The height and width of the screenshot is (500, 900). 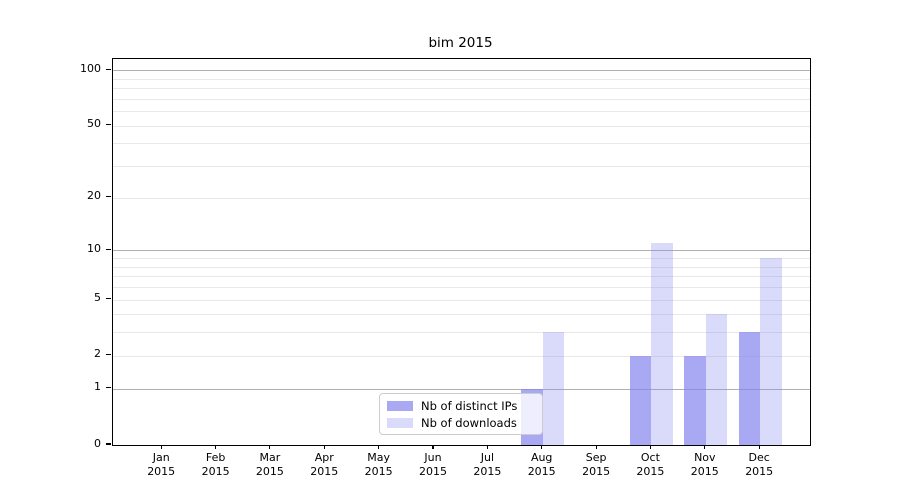 What do you see at coordinates (759, 457) in the screenshot?
I see `x-tick-label-month: Dec` at bounding box center [759, 457].